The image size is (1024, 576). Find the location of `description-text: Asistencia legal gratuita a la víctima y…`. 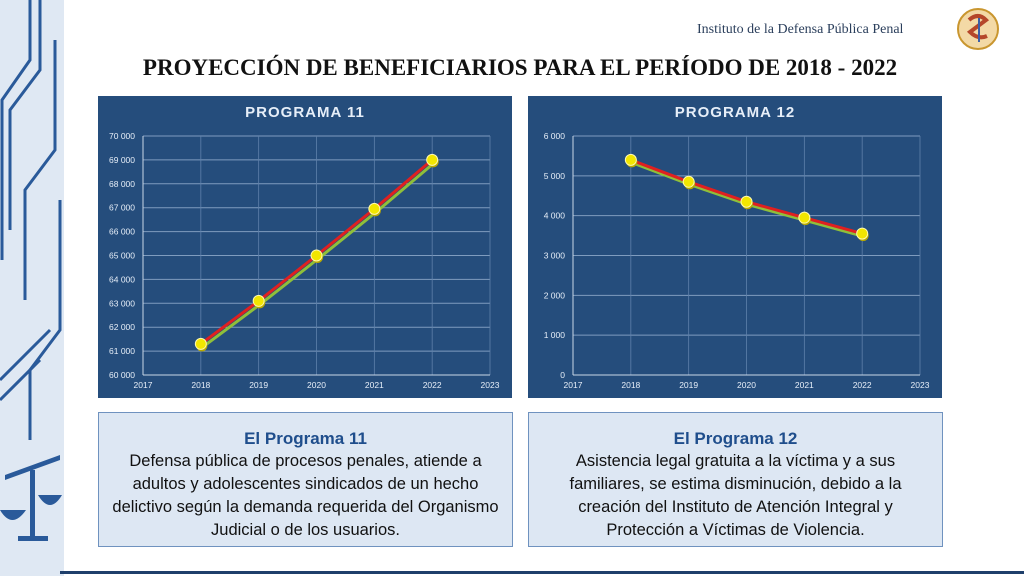

description-text: Asistencia legal gratuita a la víctima y… is located at coordinates (735, 495).